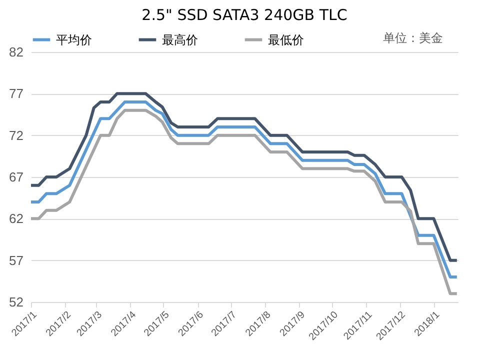  I want to click on y-tick-label: 72, so click(16, 135).